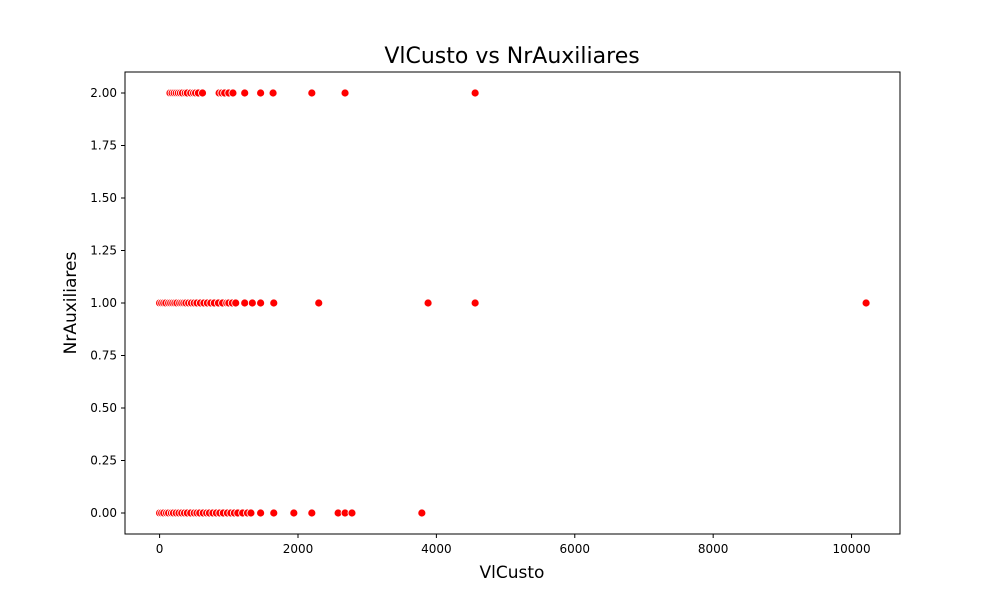 This screenshot has width=1000, height=600. What do you see at coordinates (103, 513) in the screenshot?
I see `y-tick-label: 0.00` at bounding box center [103, 513].